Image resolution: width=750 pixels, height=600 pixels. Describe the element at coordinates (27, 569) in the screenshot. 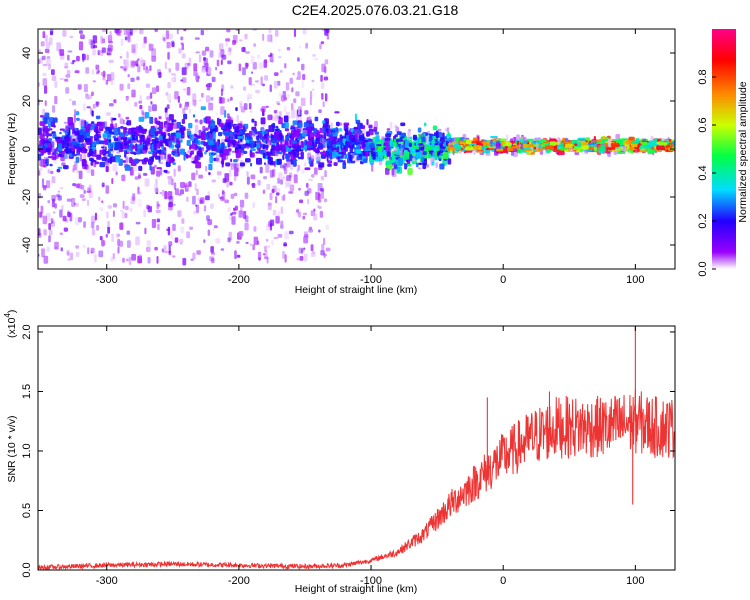

I see `snr-y-tick-label: 0.0` at that location.